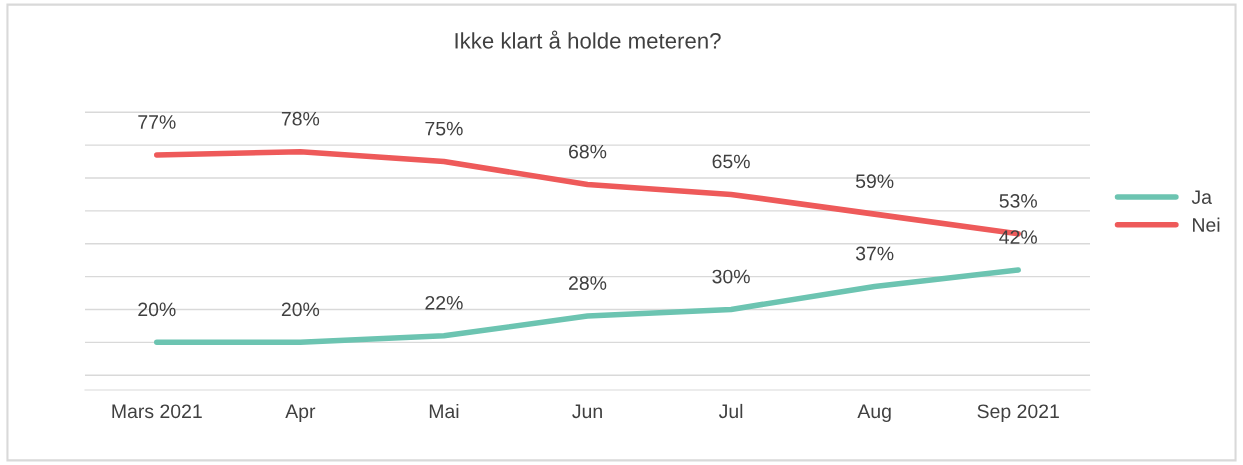 The width and height of the screenshot is (1243, 465). I want to click on data-label: 65%, so click(731, 161).